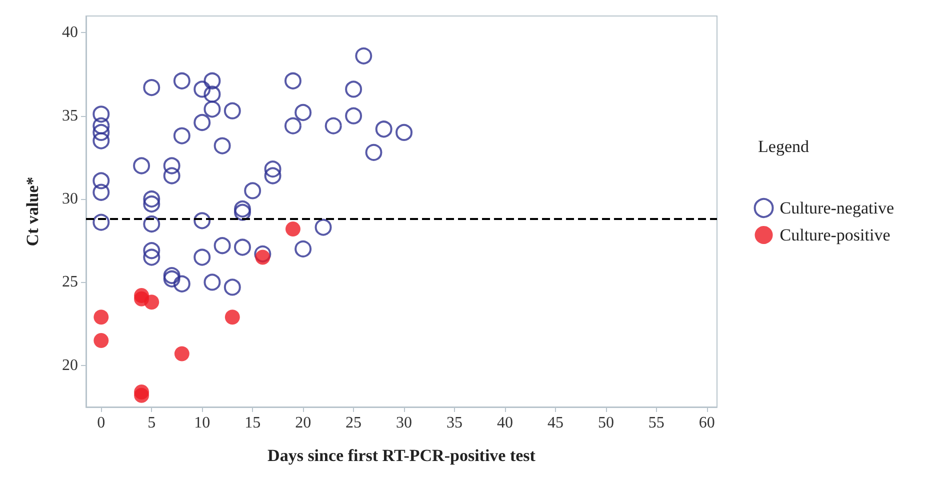  I want to click on x-tick-label: 30, so click(404, 423).